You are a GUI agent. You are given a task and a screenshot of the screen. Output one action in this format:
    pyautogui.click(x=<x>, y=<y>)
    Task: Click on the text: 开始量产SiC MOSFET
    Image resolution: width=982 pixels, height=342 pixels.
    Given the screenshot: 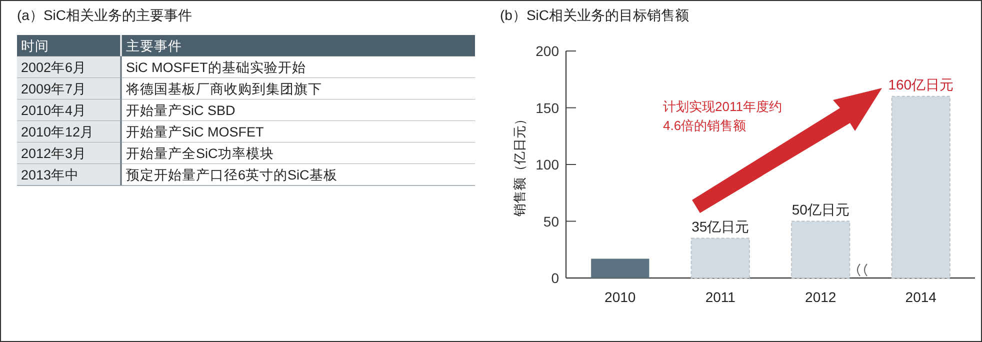 What is the action you would take?
    pyautogui.click(x=195, y=132)
    